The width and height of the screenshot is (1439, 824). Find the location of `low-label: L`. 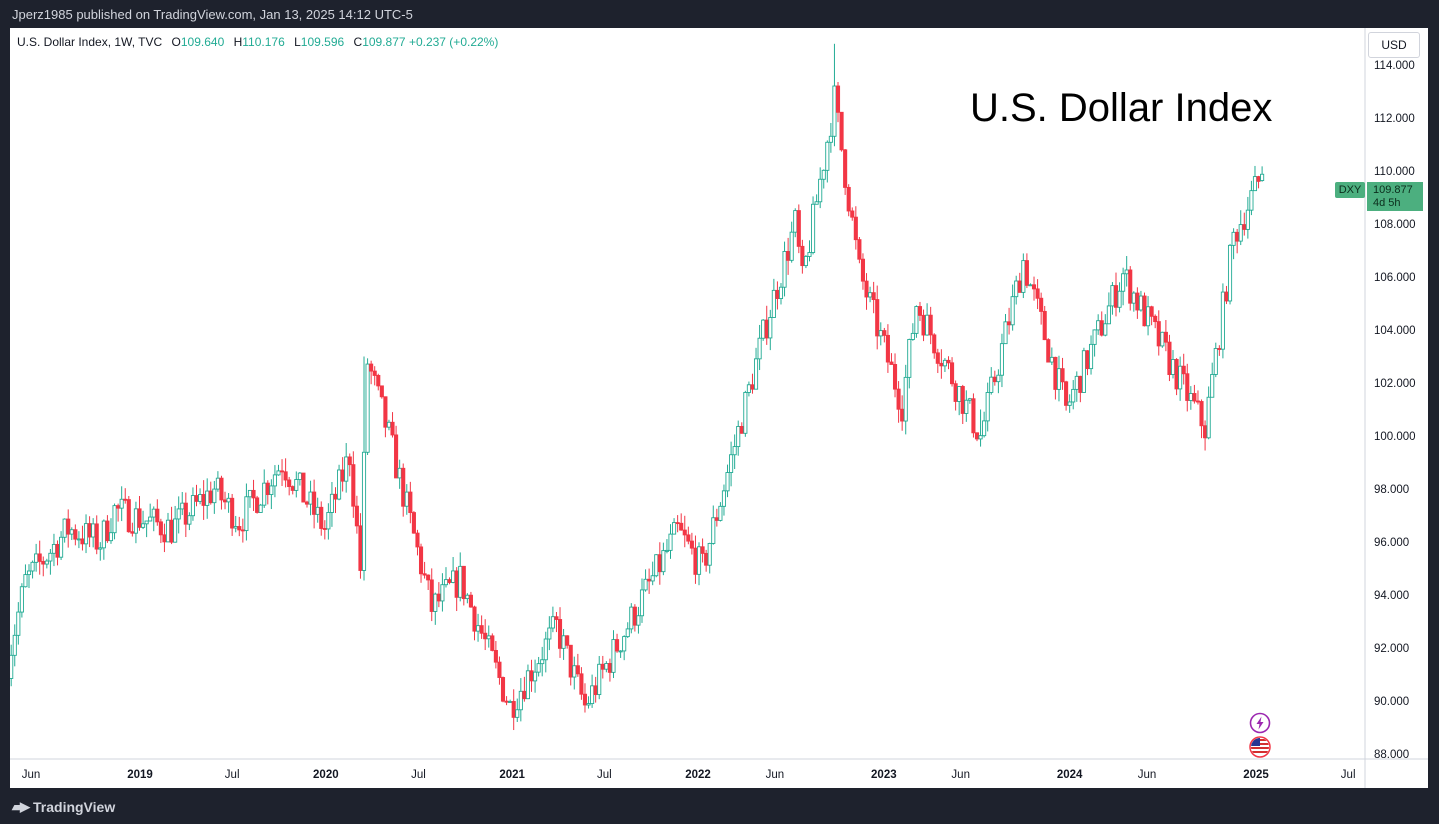

low-label: L is located at coordinates (297, 42).